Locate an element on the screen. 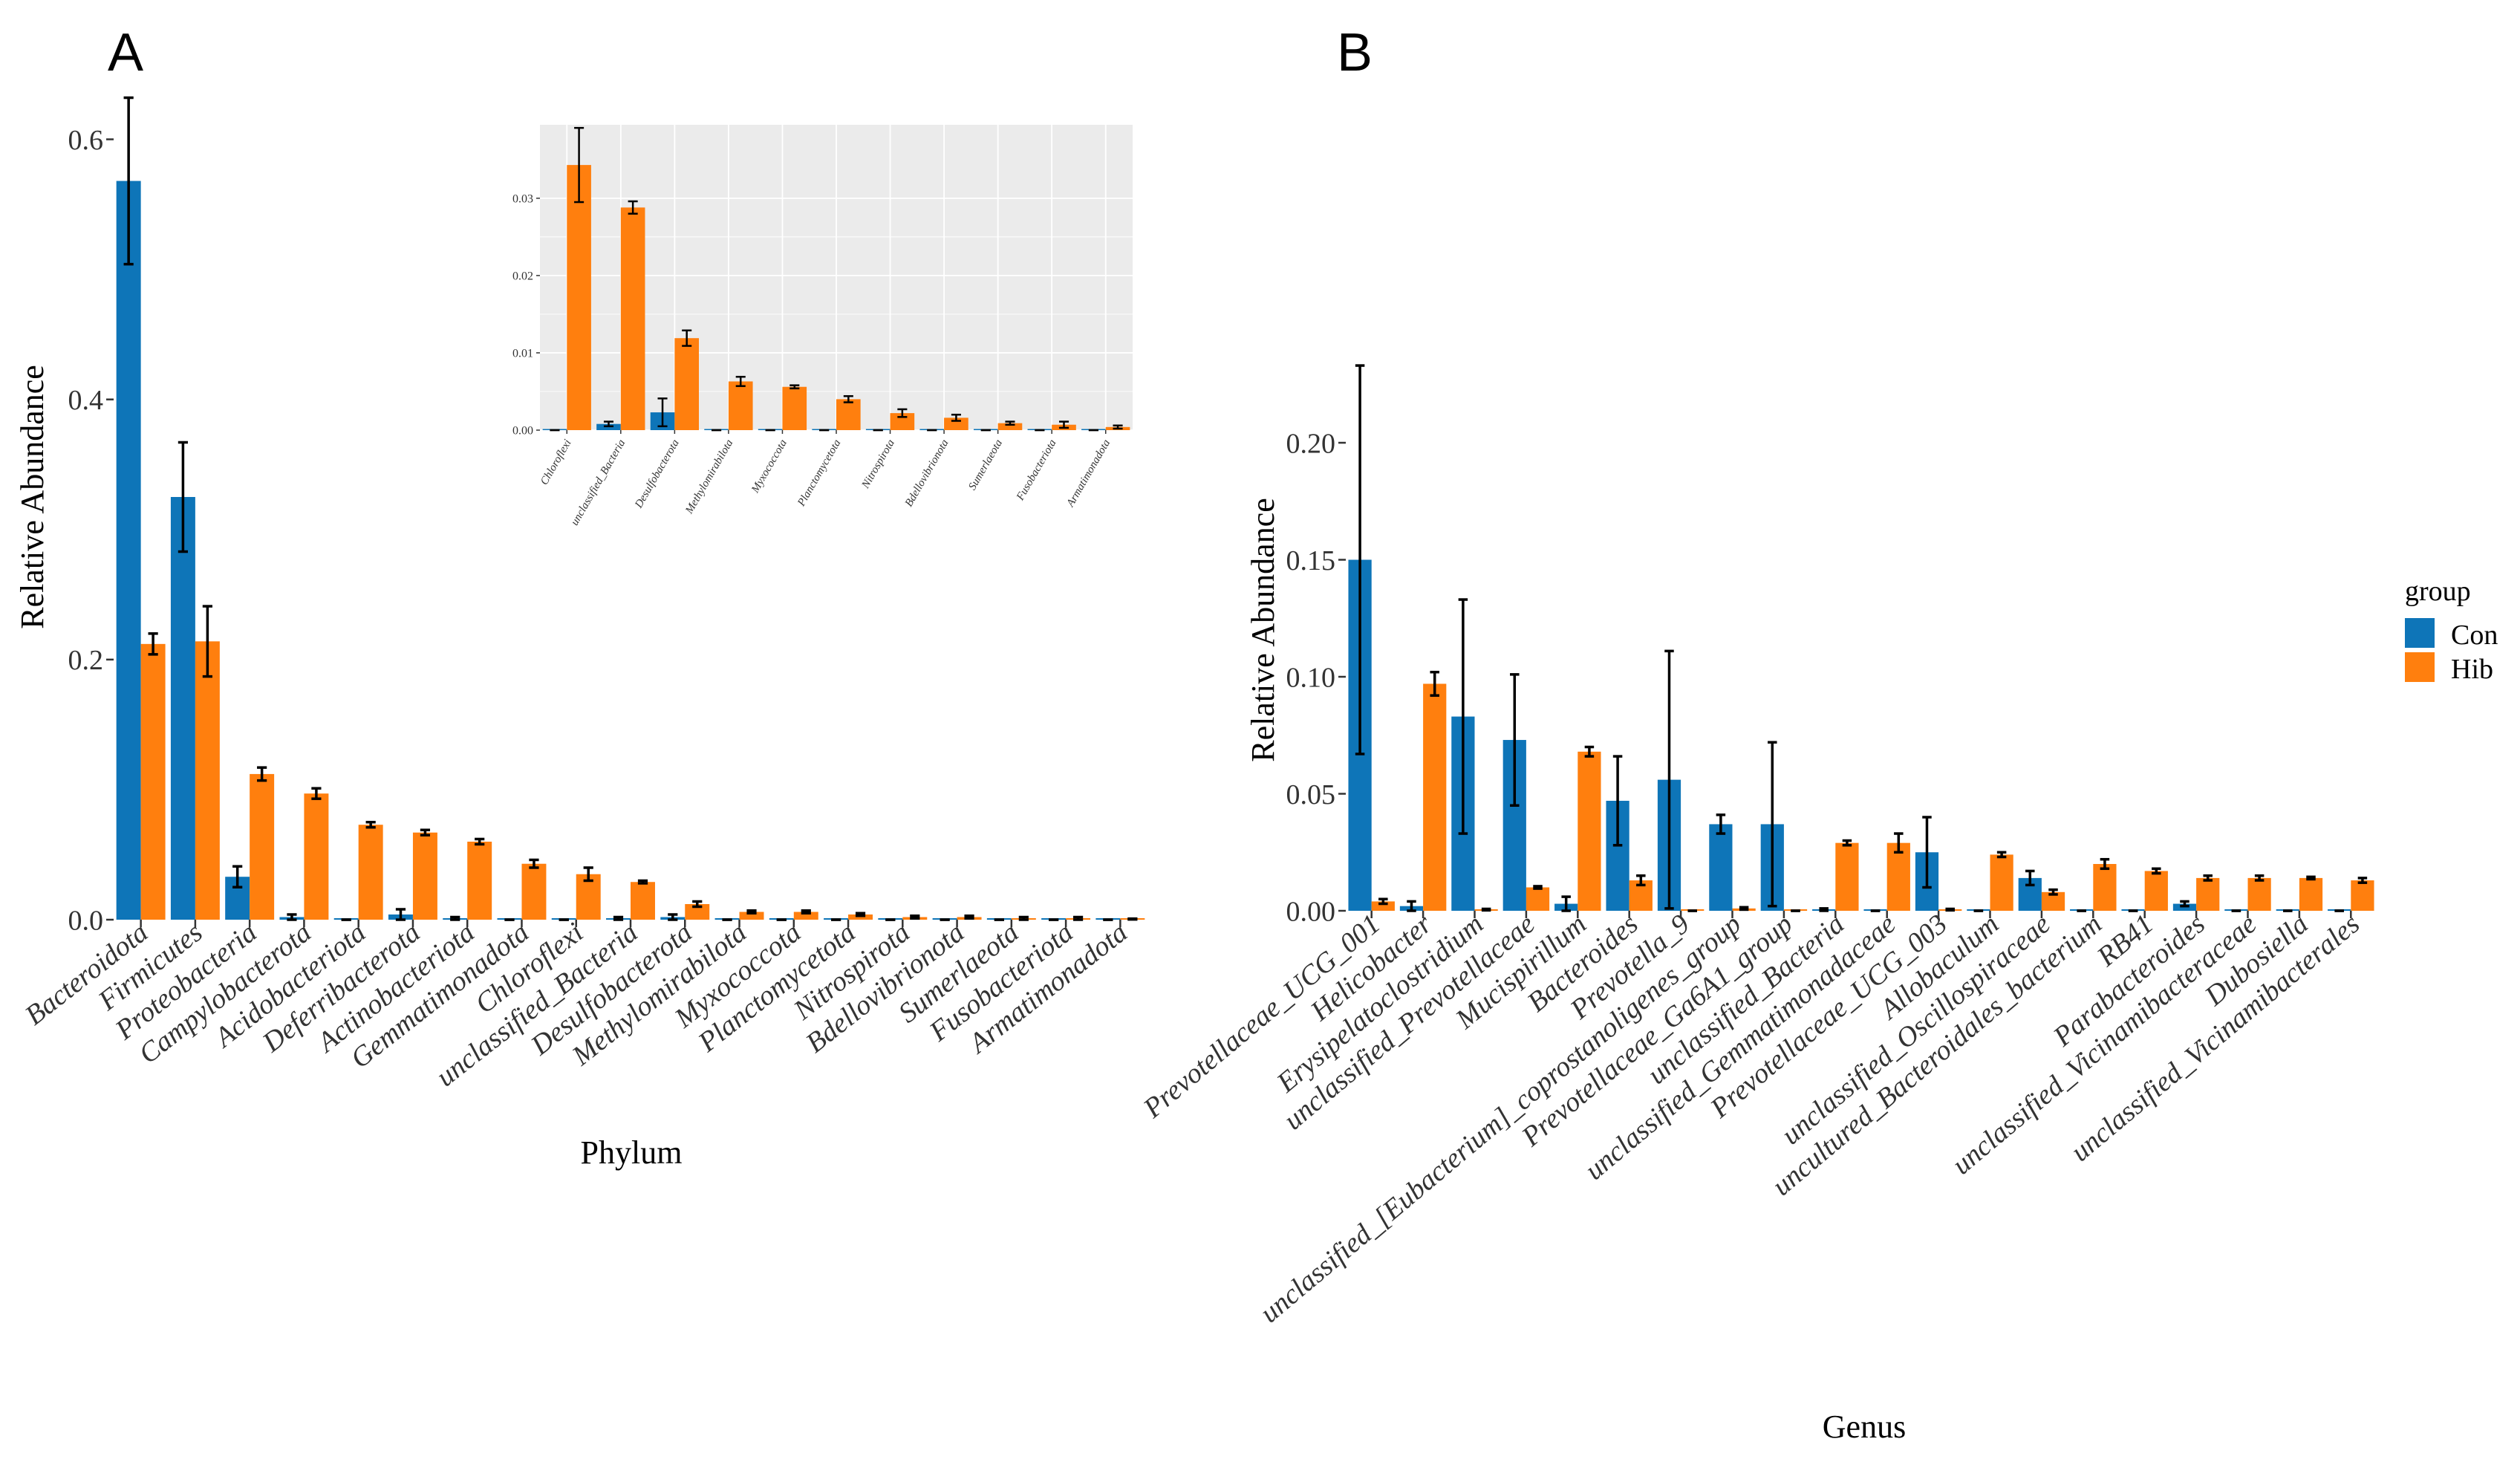  a-ytick-label-1: 0.2 is located at coordinates (86, 660).